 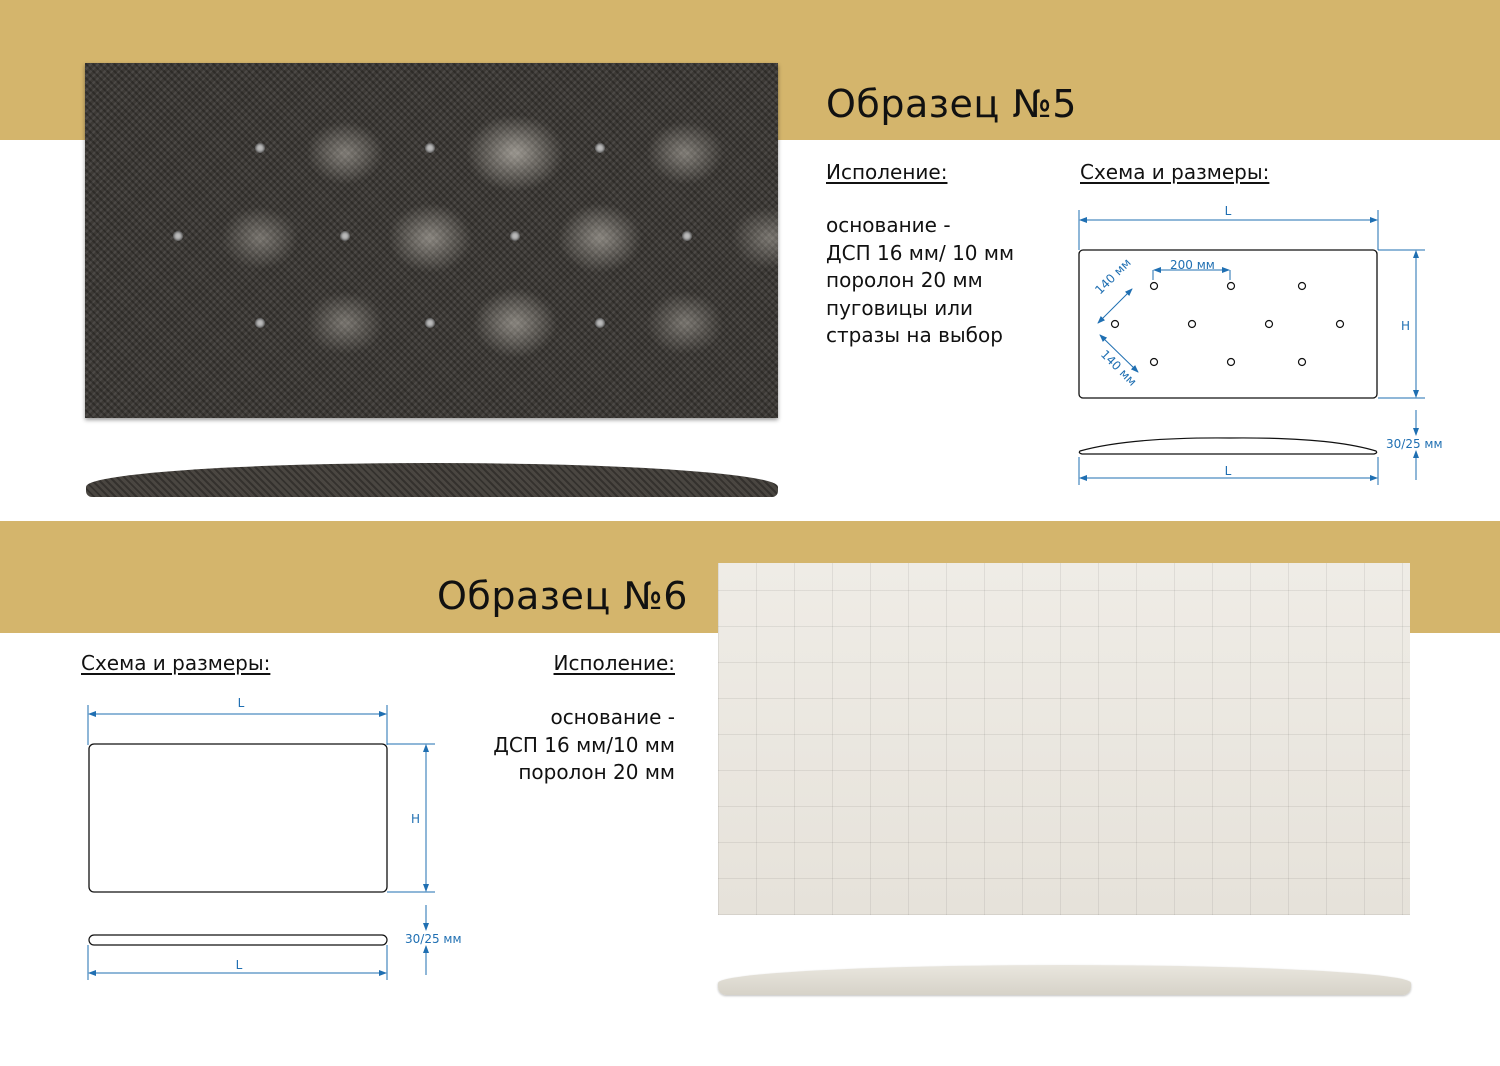 I want to click on spec-line: пуговицы или, so click(x=899, y=307).